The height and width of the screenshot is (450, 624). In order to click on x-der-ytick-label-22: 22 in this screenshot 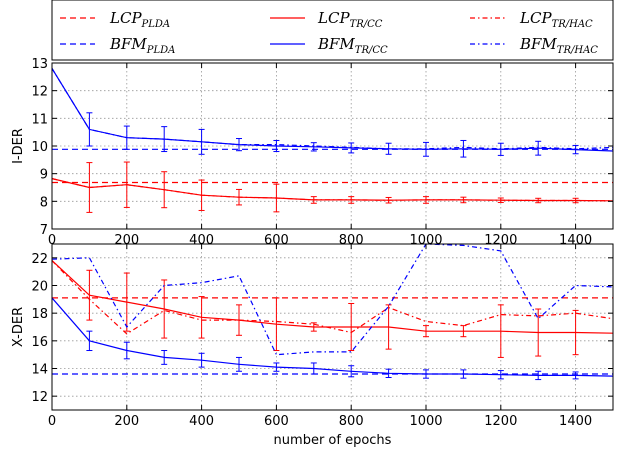, I will do `click(39, 259)`.